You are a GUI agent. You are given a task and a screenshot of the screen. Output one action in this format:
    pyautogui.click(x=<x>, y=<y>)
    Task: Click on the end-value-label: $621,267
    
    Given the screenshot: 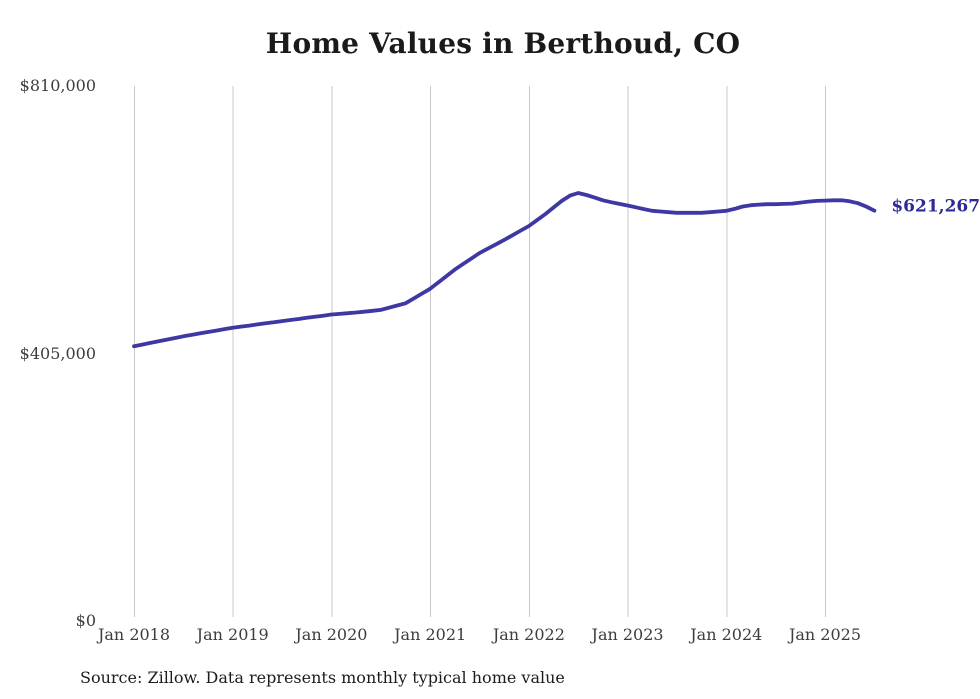 What is the action you would take?
    pyautogui.click(x=935, y=206)
    